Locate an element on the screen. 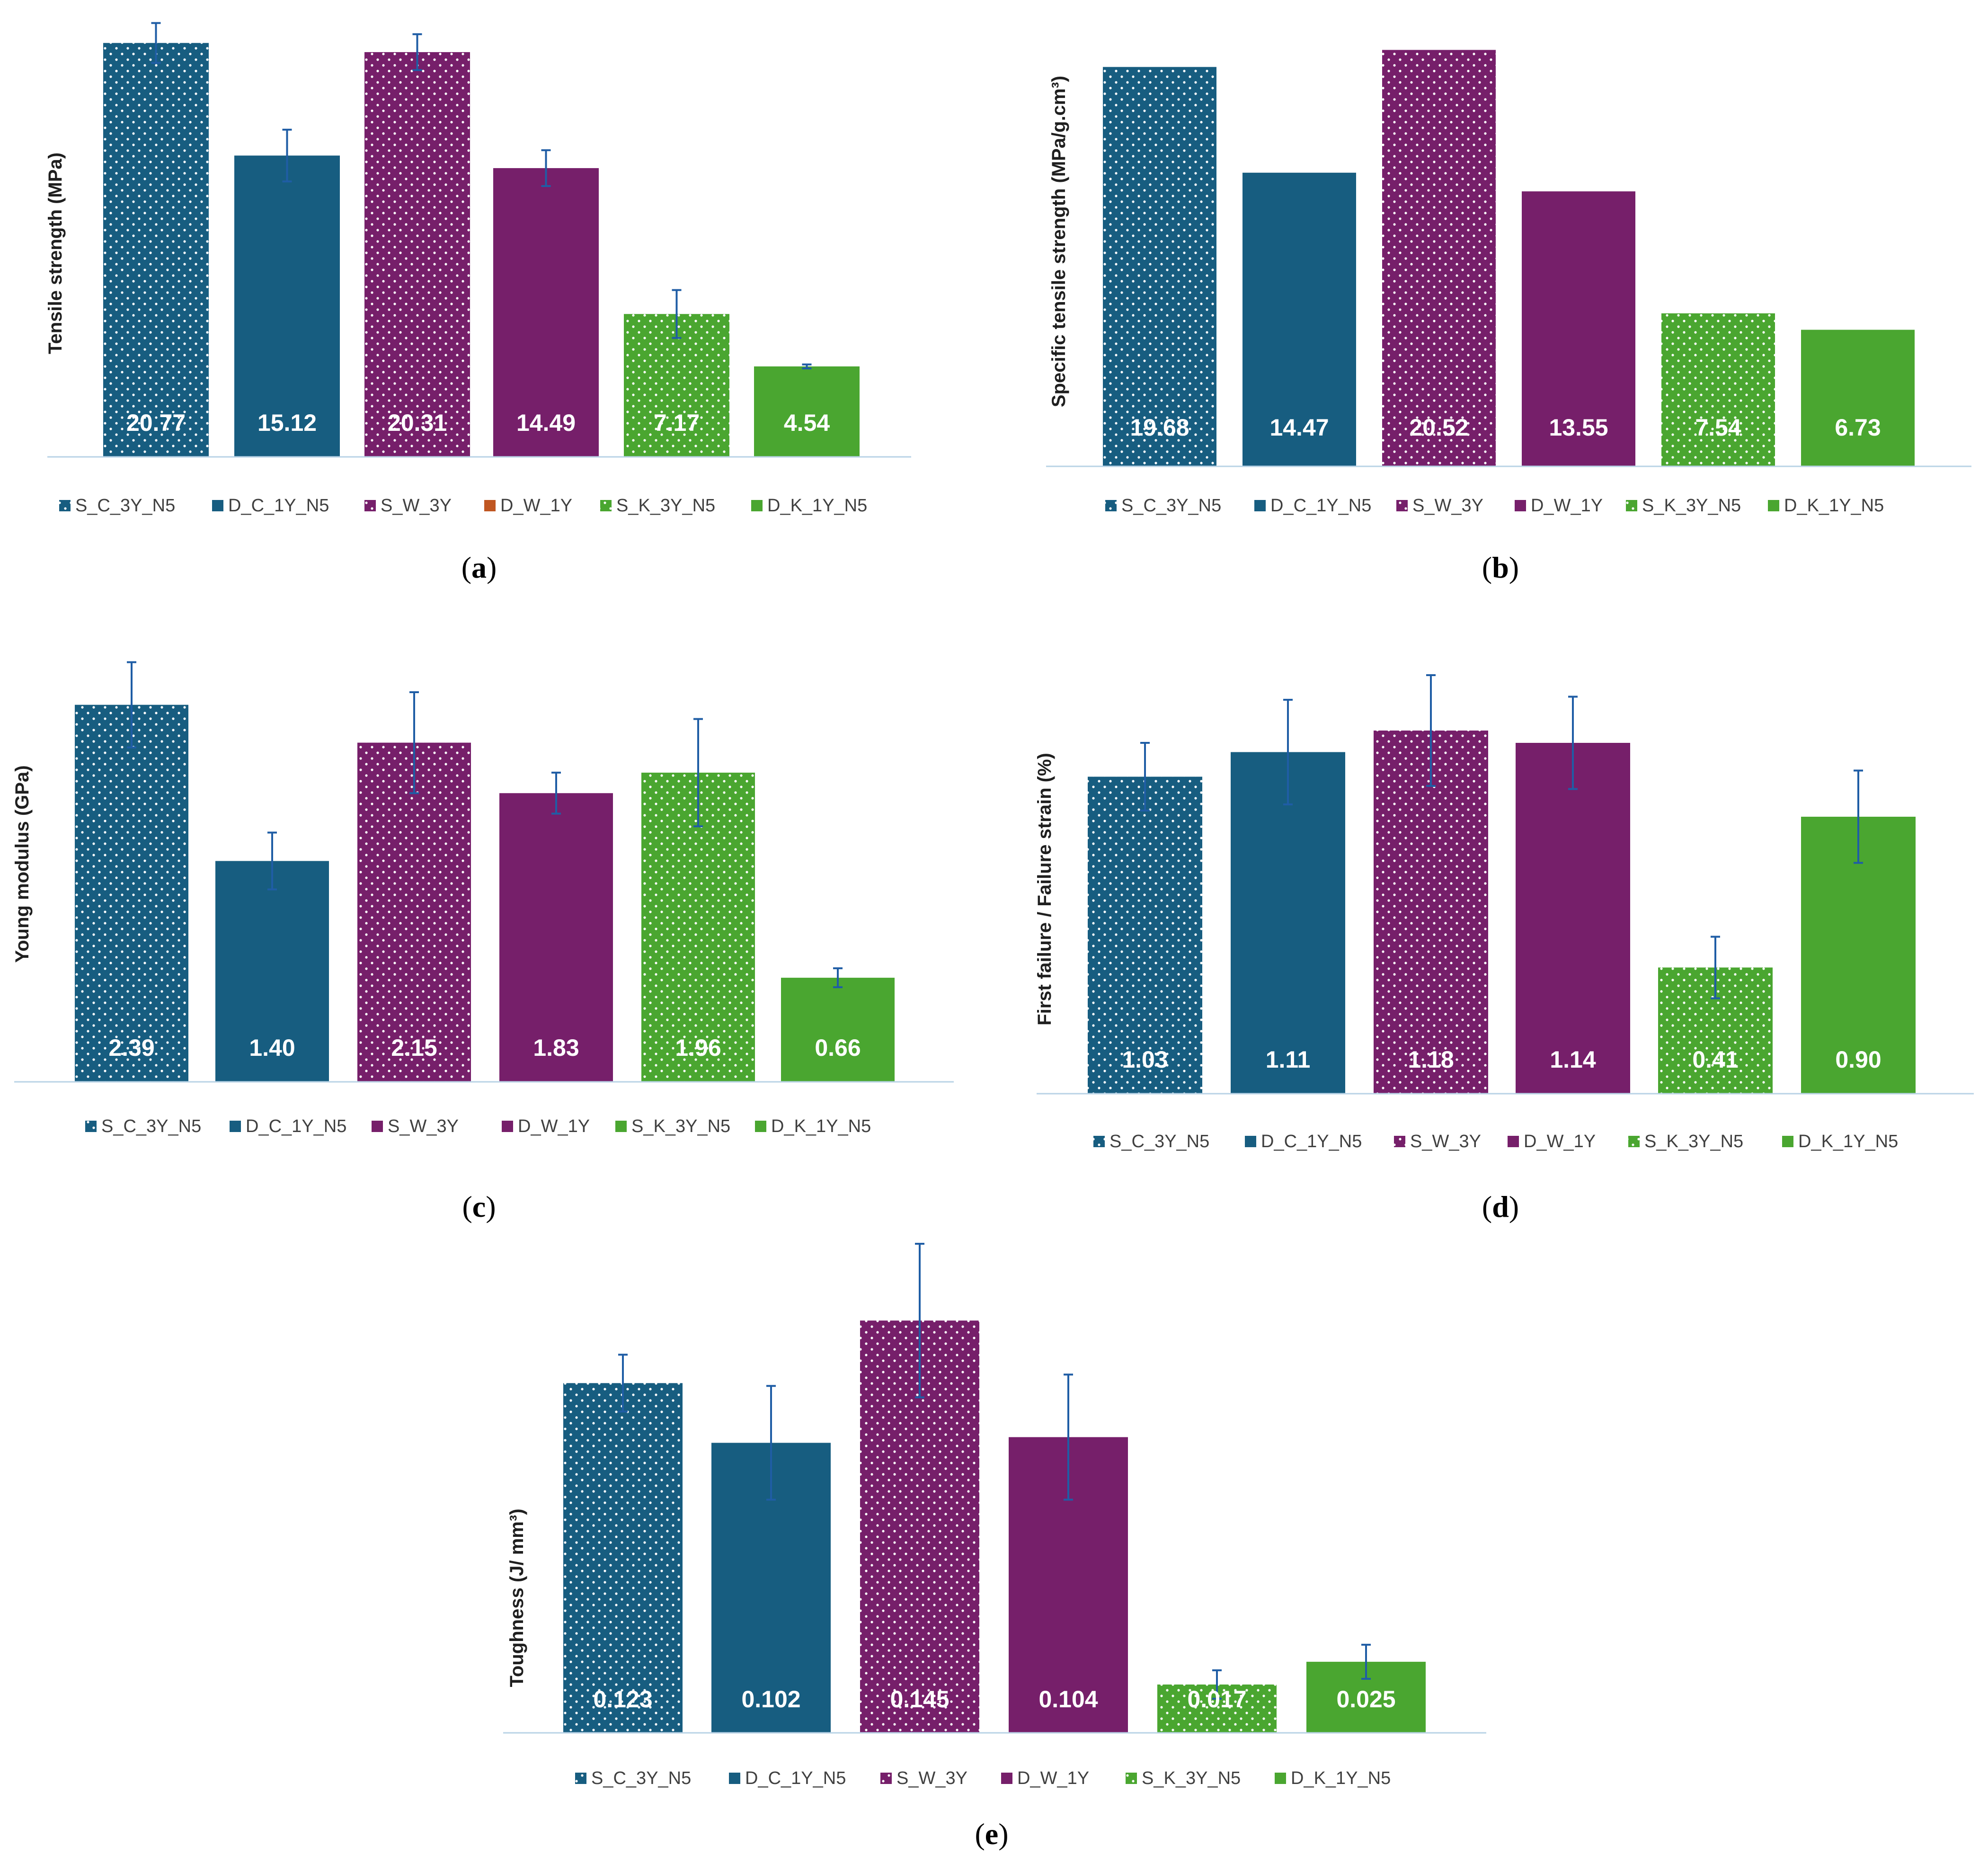 This screenshot has height=1864, width=1988. data-label: 1.83 is located at coordinates (556, 1048).